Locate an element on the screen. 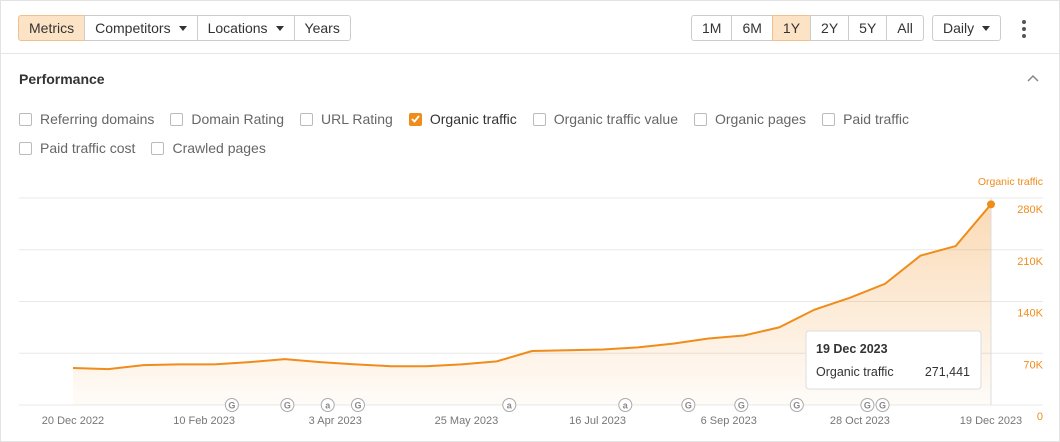  y-tick-label: 210K is located at coordinates (1030, 262).